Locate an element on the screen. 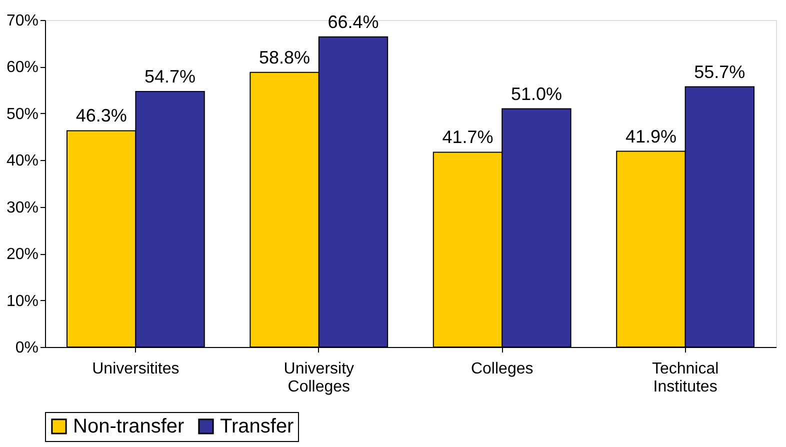 This screenshot has height=447, width=786. y-tick-label: 20% is located at coordinates (22, 255).